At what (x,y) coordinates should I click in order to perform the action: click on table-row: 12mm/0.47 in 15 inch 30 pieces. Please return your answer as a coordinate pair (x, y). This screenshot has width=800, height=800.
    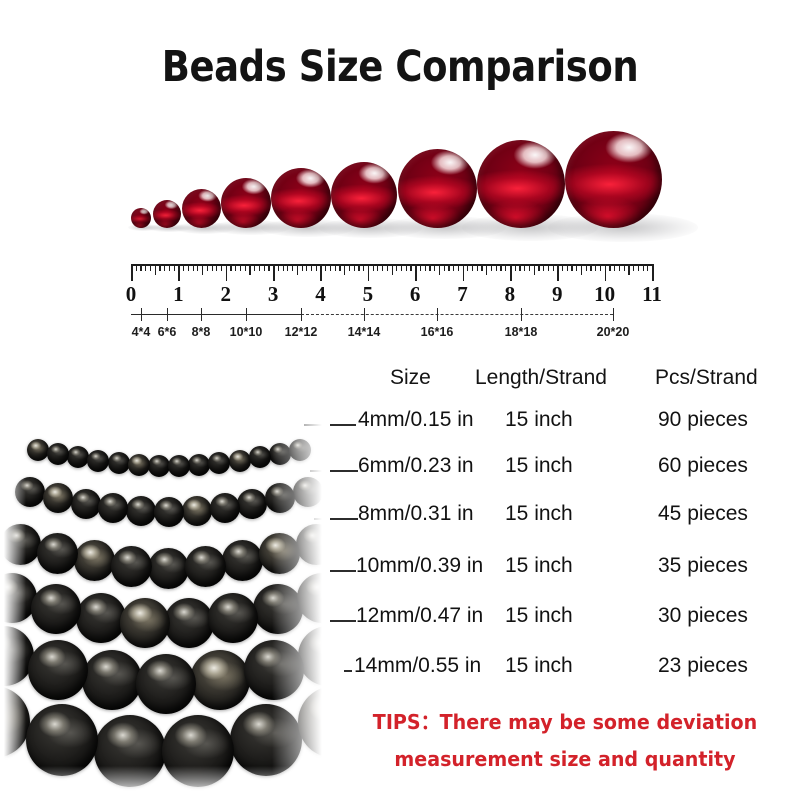
    Looking at the image, I should click on (550, 619).